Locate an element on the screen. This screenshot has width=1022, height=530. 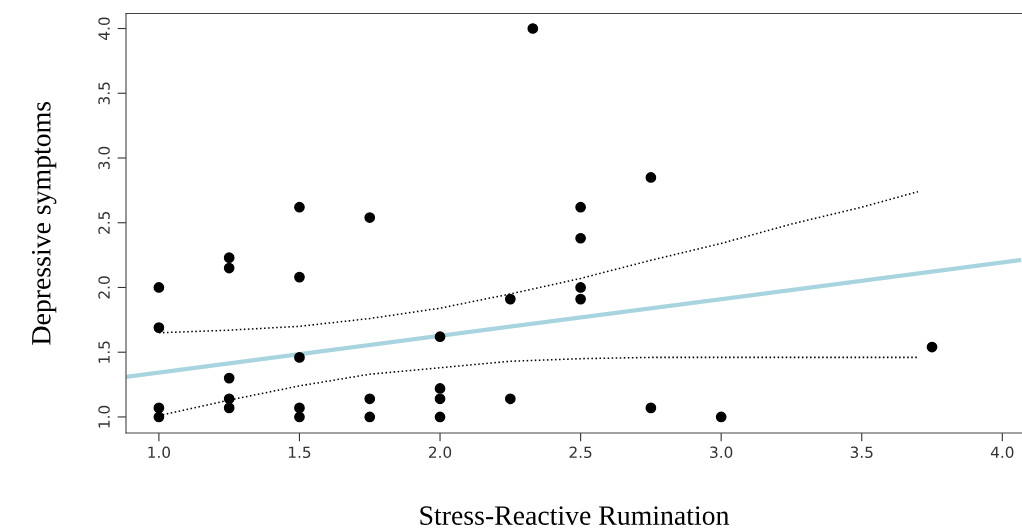
y-tick-label: 1.0 is located at coordinates (104, 416).